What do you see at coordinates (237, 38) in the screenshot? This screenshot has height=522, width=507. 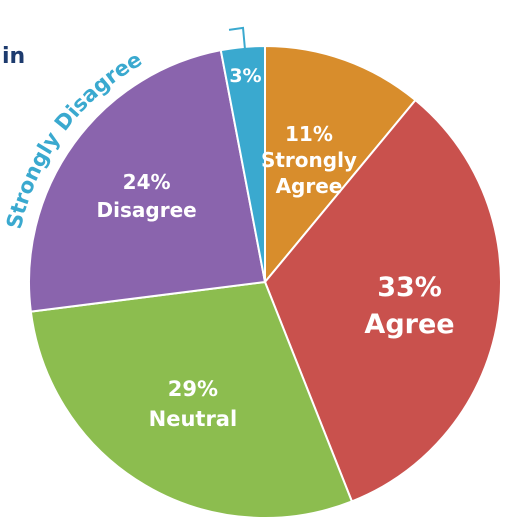 I see `callout-leader-line` at bounding box center [237, 38].